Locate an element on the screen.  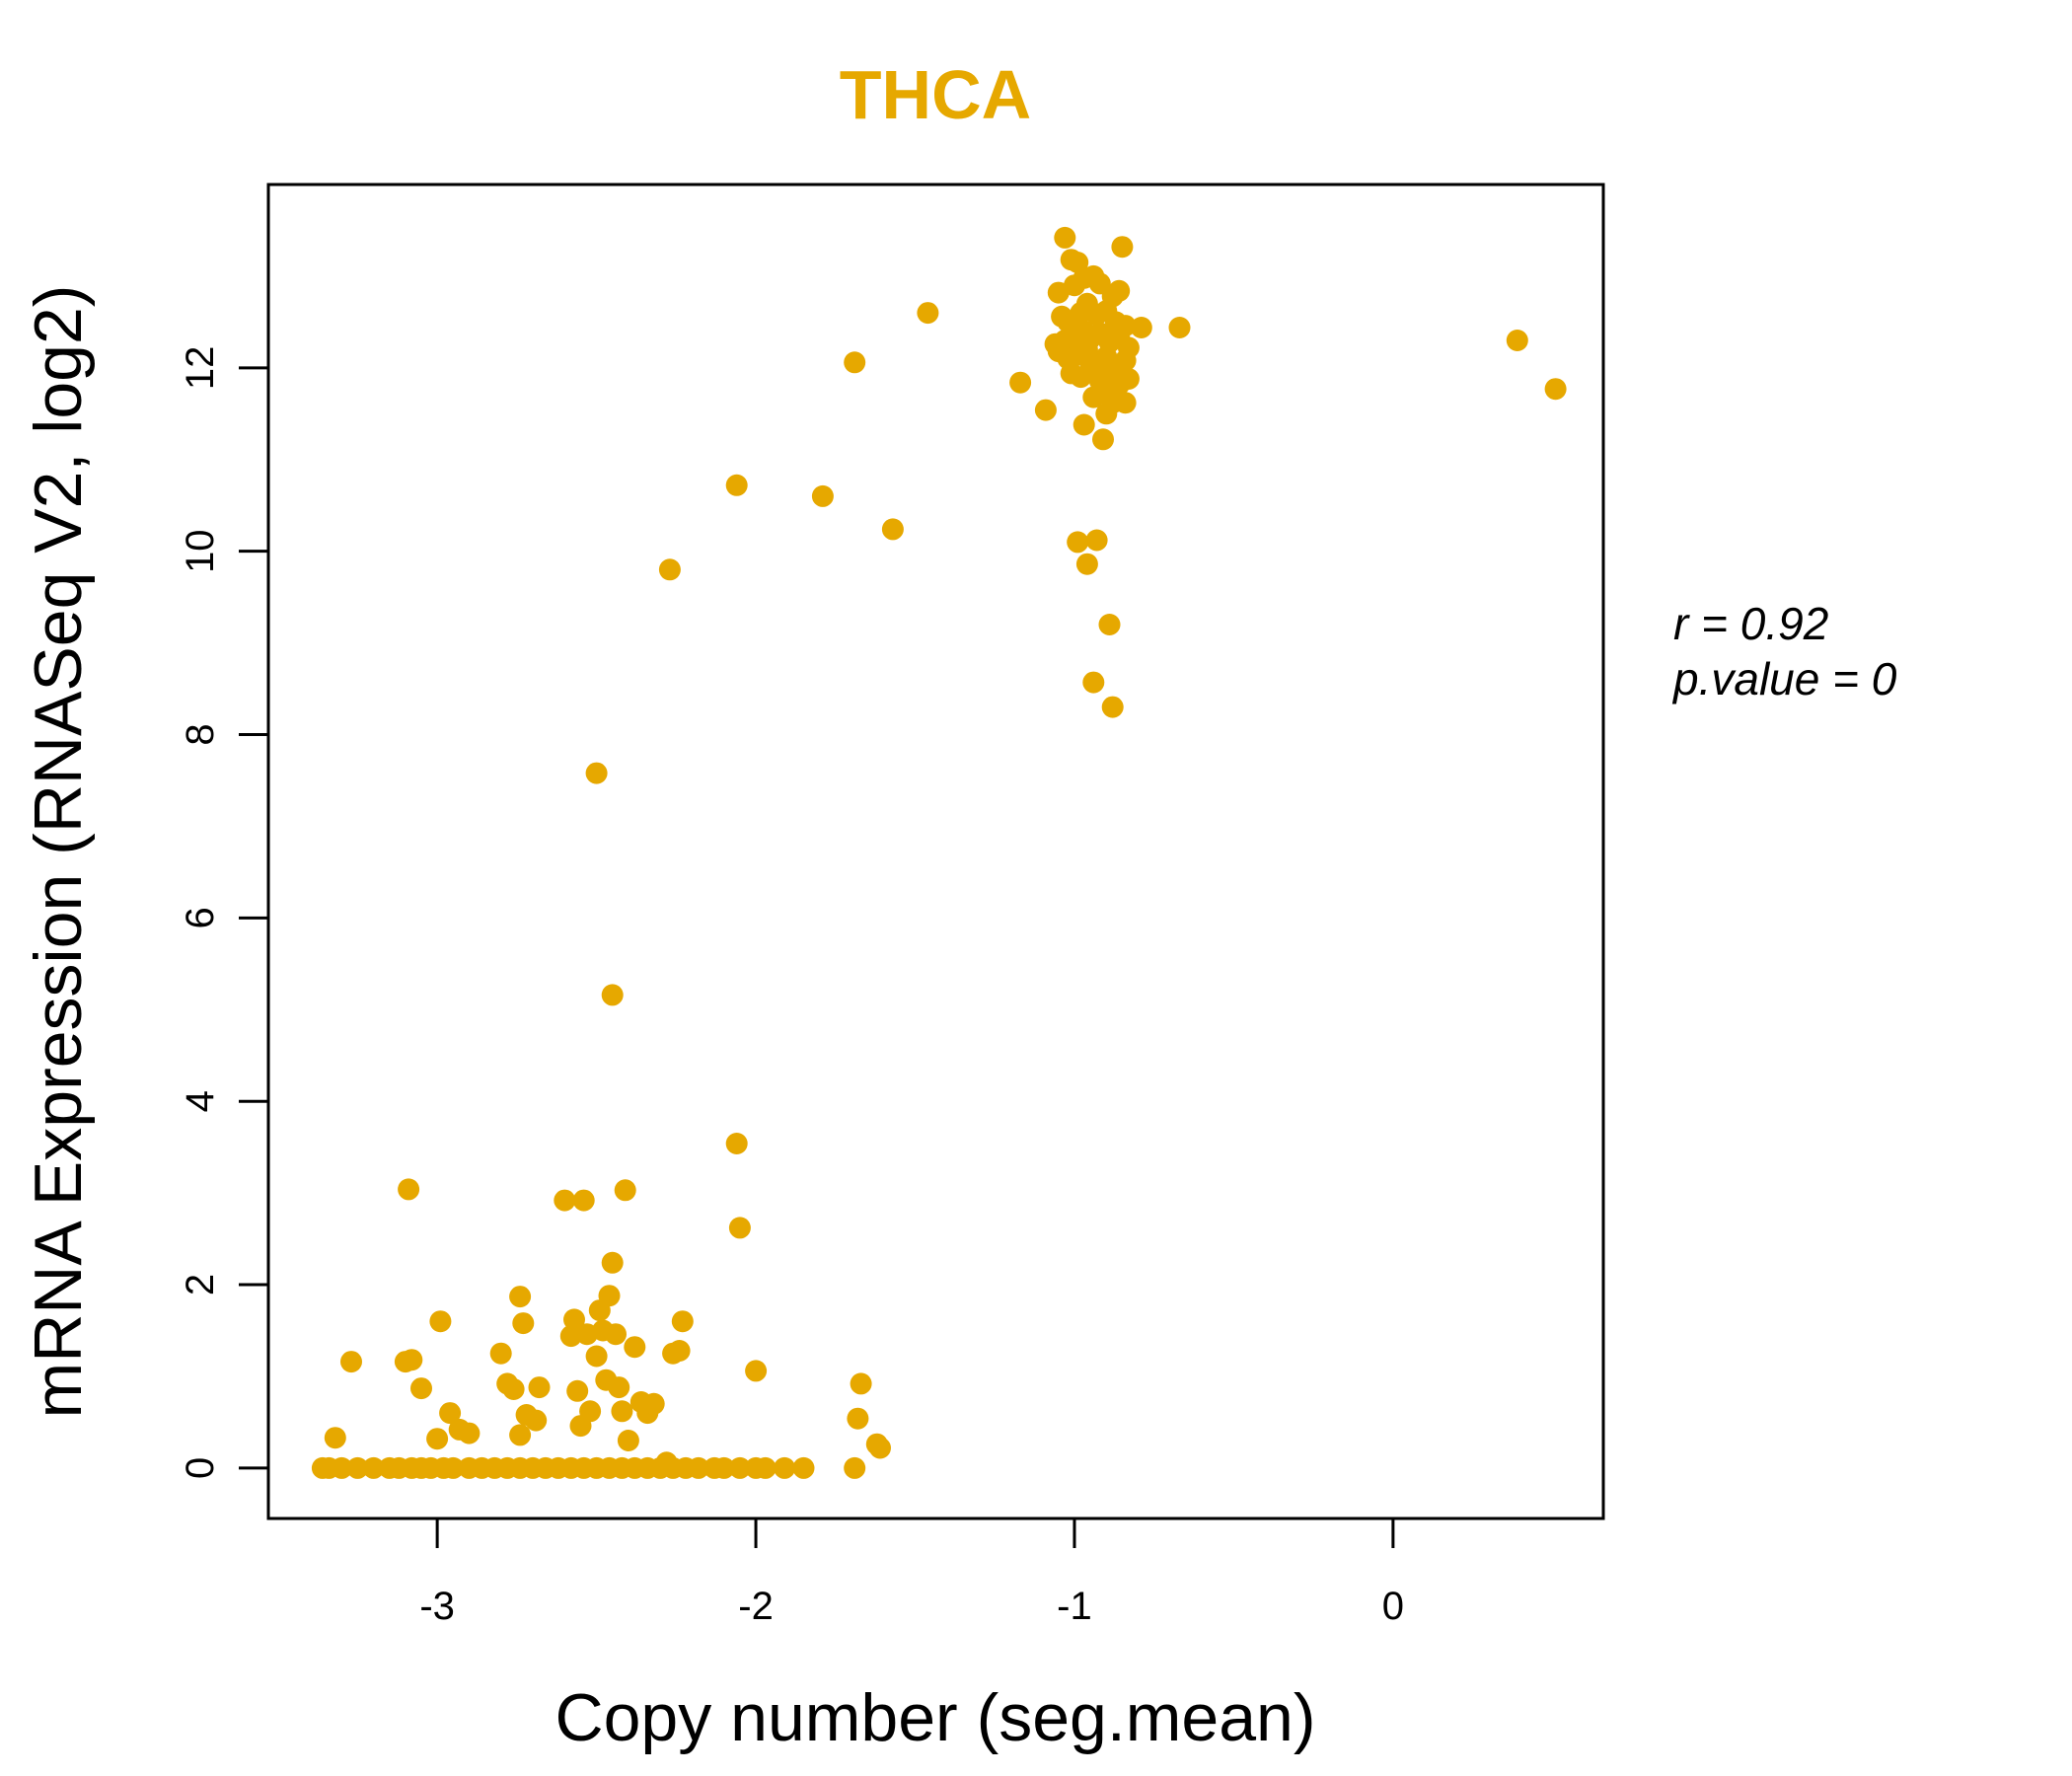
y-tick-label: 8 is located at coordinates (201, 734).